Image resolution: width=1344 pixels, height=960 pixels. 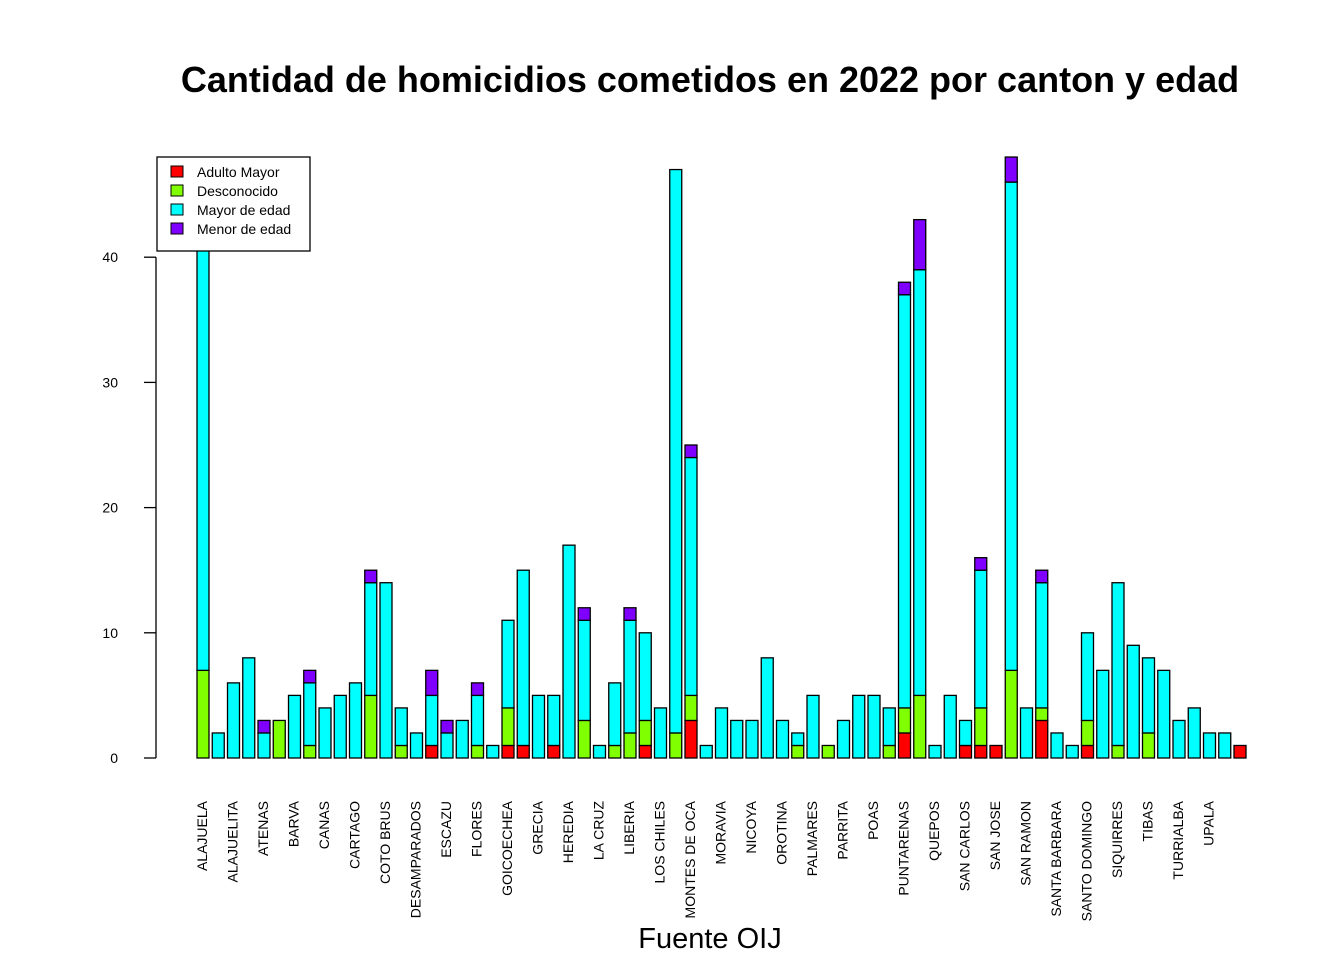 What do you see at coordinates (355, 835) in the screenshot?
I see `category-label: CARTAGO` at bounding box center [355, 835].